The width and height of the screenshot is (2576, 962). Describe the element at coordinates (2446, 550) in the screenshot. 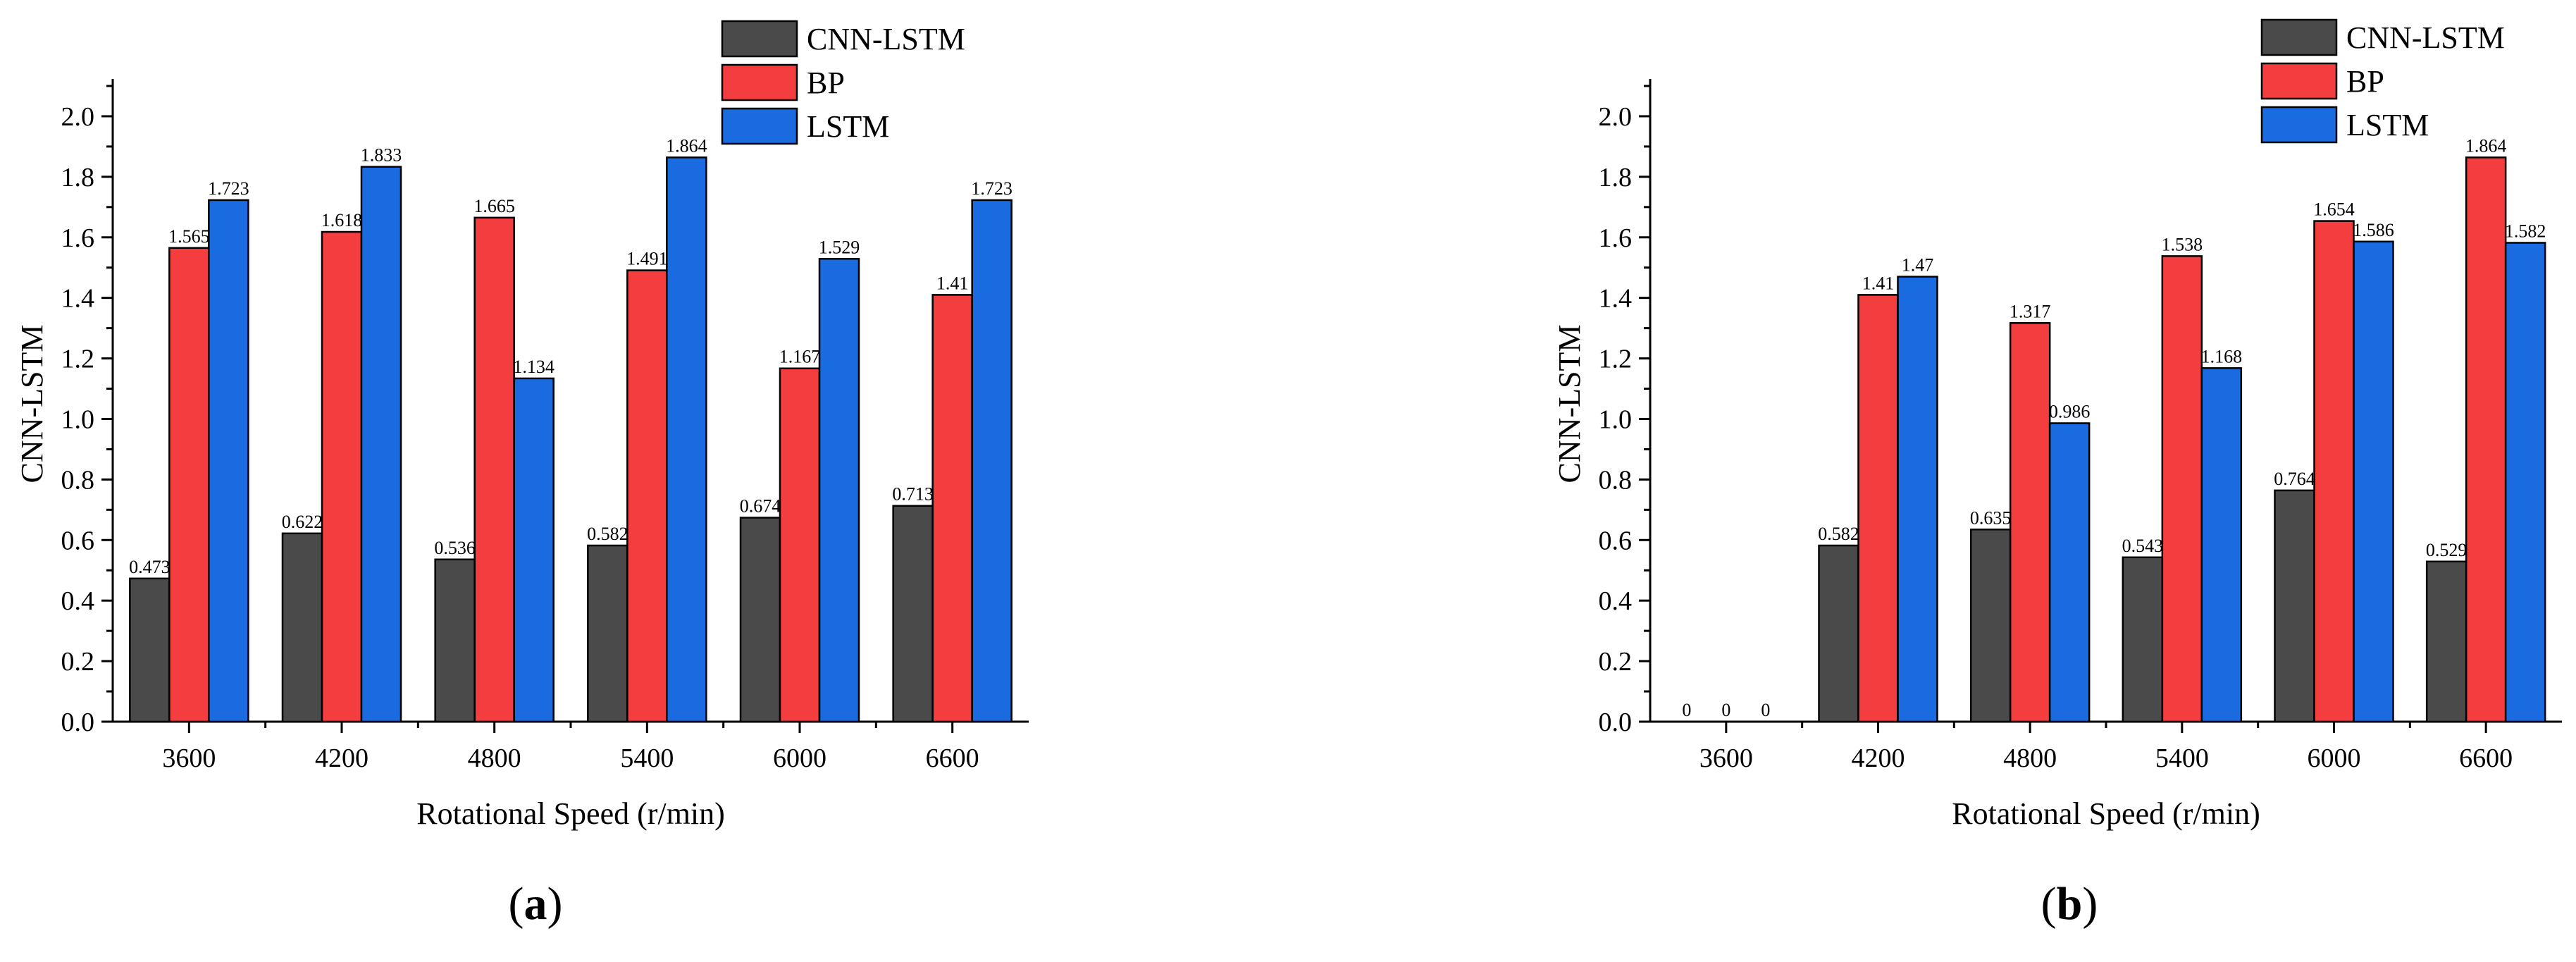

I see `data-label: 0.529` at that location.